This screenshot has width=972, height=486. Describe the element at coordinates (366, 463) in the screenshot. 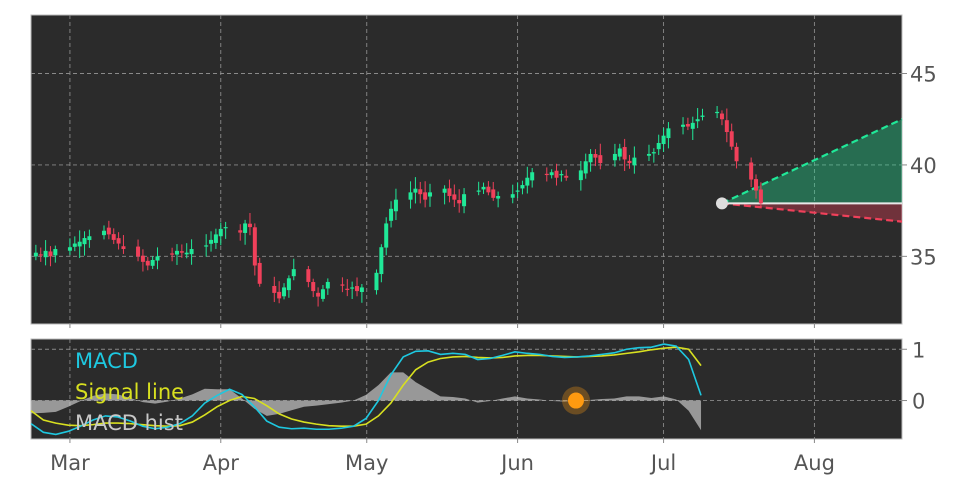

I see `x-tick-label: May` at that location.